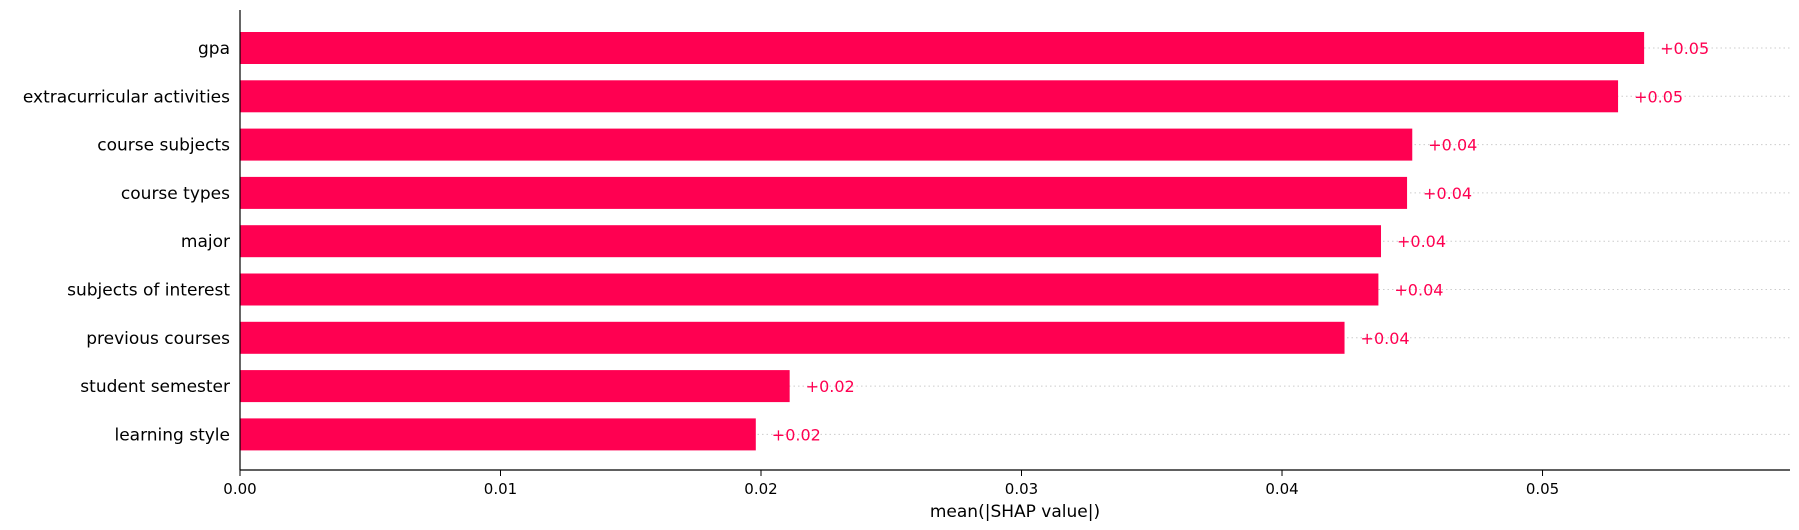 This screenshot has height=530, width=1799. What do you see at coordinates (148, 291) in the screenshot?
I see `category-label: subjects of interest` at bounding box center [148, 291].